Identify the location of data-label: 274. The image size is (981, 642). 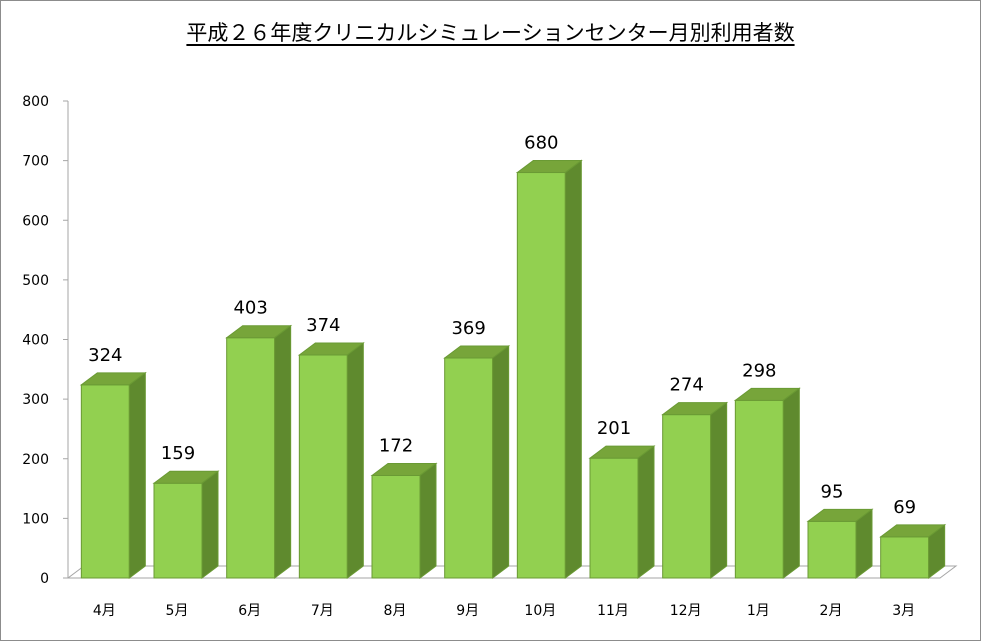
(686, 385).